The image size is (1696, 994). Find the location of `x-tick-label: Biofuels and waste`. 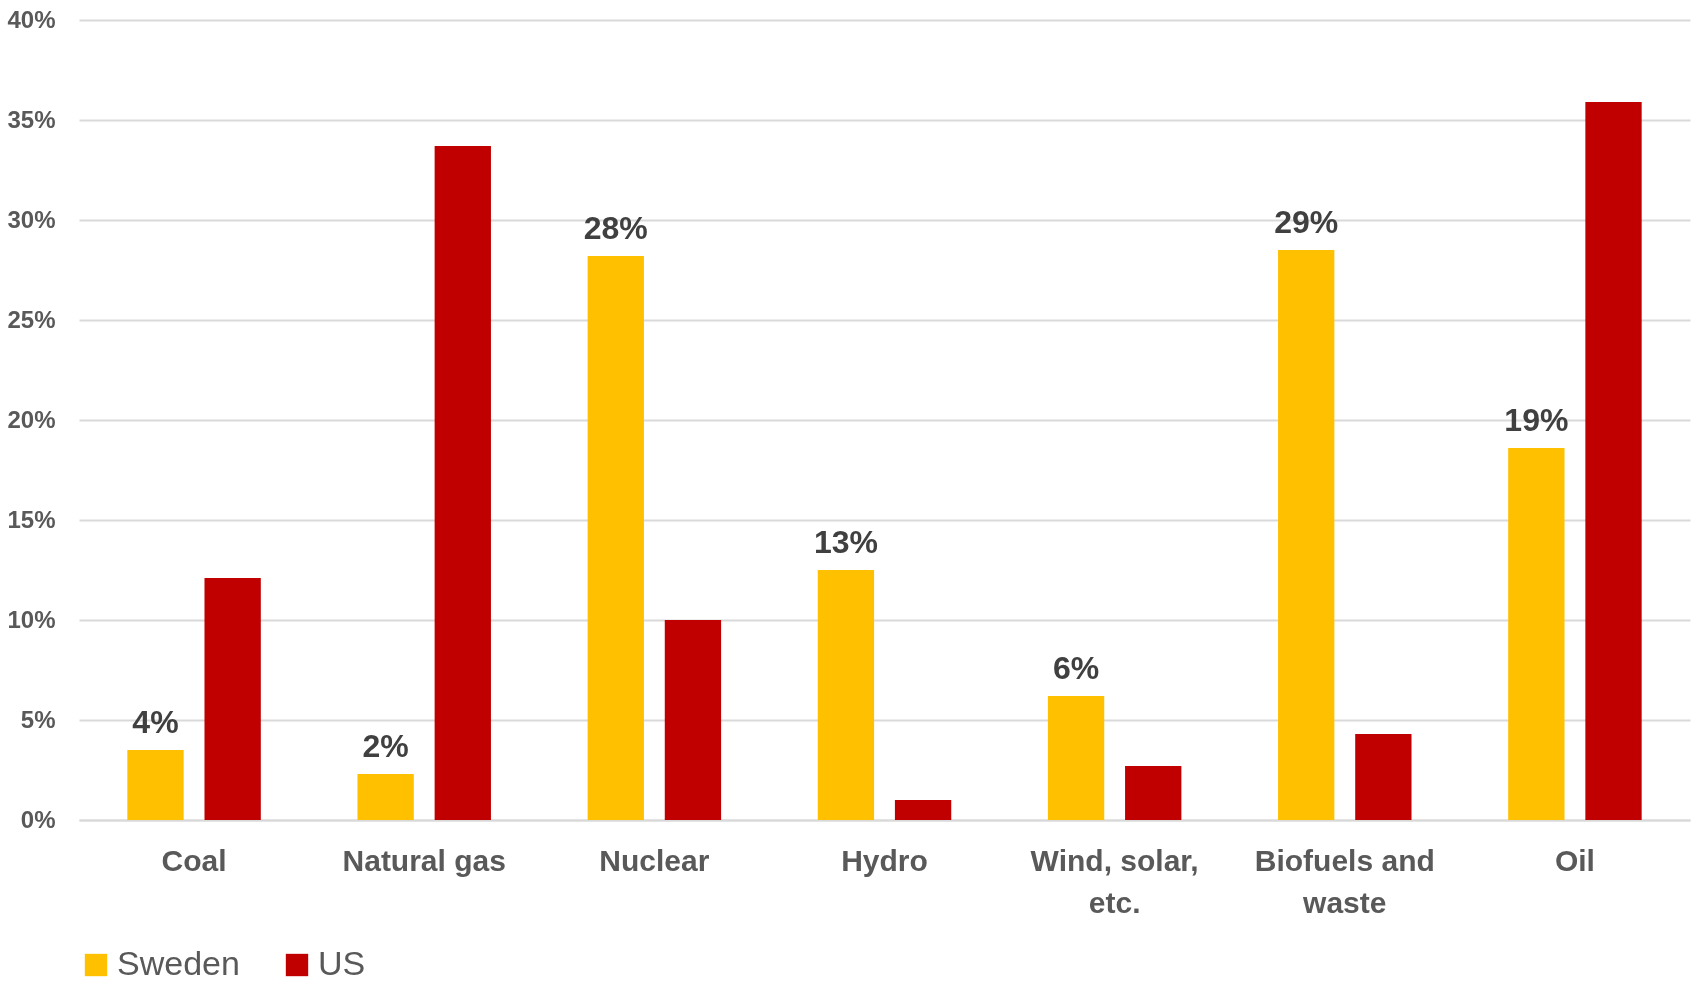

x-tick-label: Biofuels and waste is located at coordinates (1344, 881).